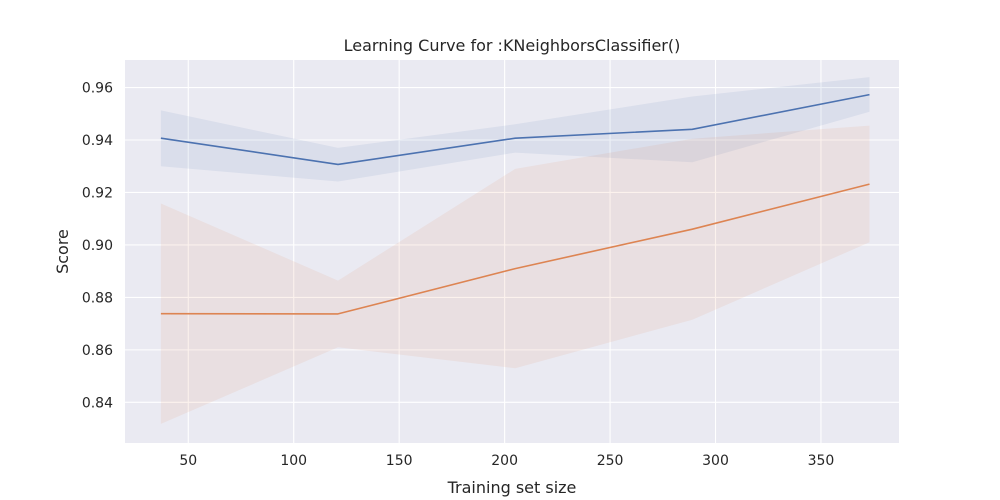 This screenshot has width=1000, height=500. I want to click on y-tick-label: 0.94, so click(97, 141).